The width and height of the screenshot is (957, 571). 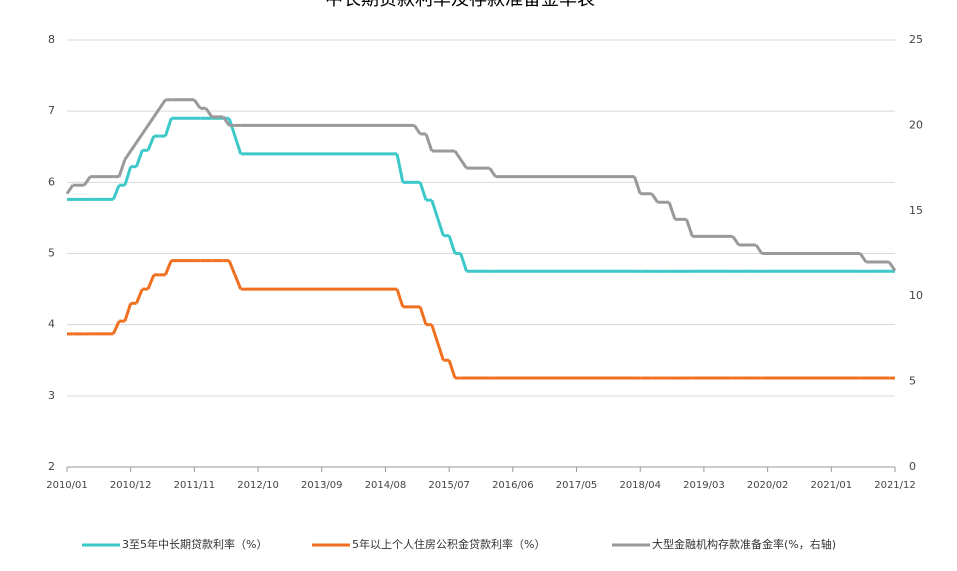 What do you see at coordinates (195, 485) in the screenshot?
I see `x-tick-label: 2011/11` at bounding box center [195, 485].